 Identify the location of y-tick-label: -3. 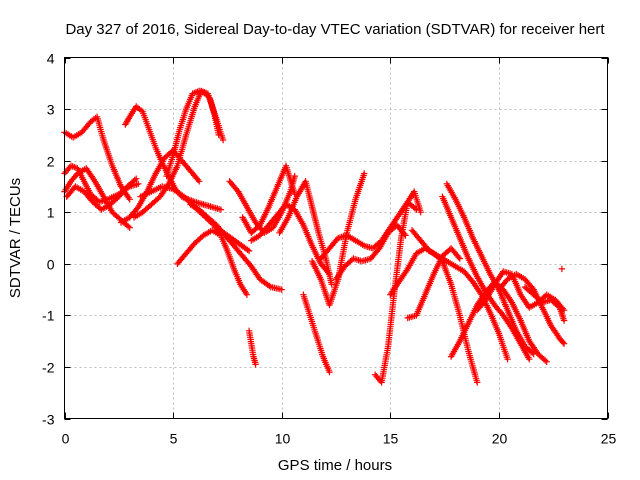
(48, 420).